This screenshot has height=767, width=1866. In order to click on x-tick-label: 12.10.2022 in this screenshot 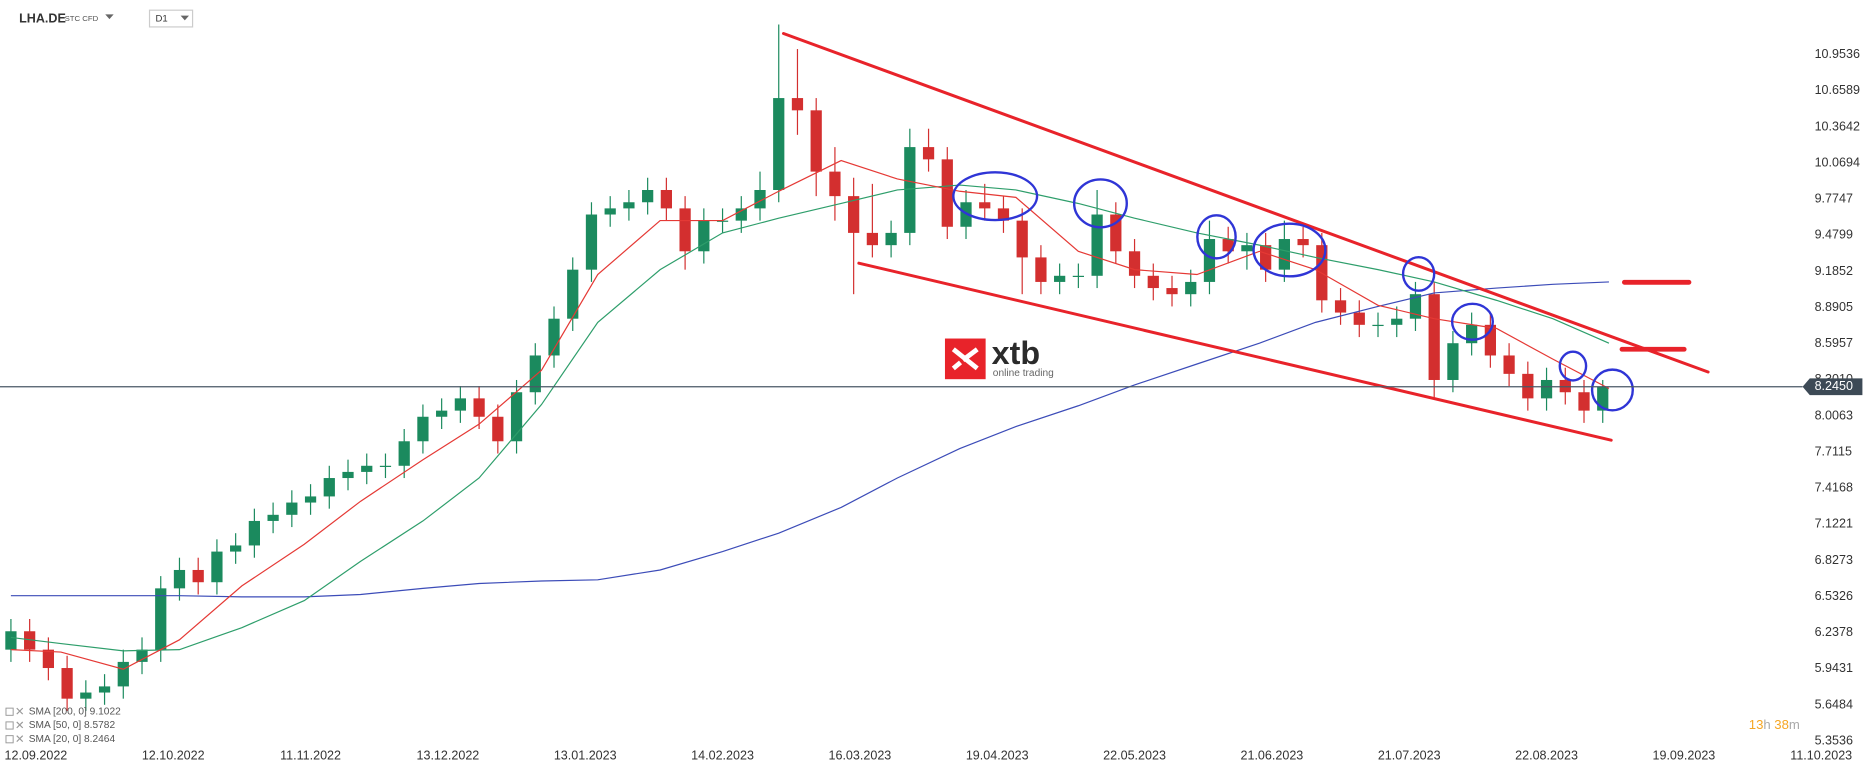, I will do `click(173, 755)`.